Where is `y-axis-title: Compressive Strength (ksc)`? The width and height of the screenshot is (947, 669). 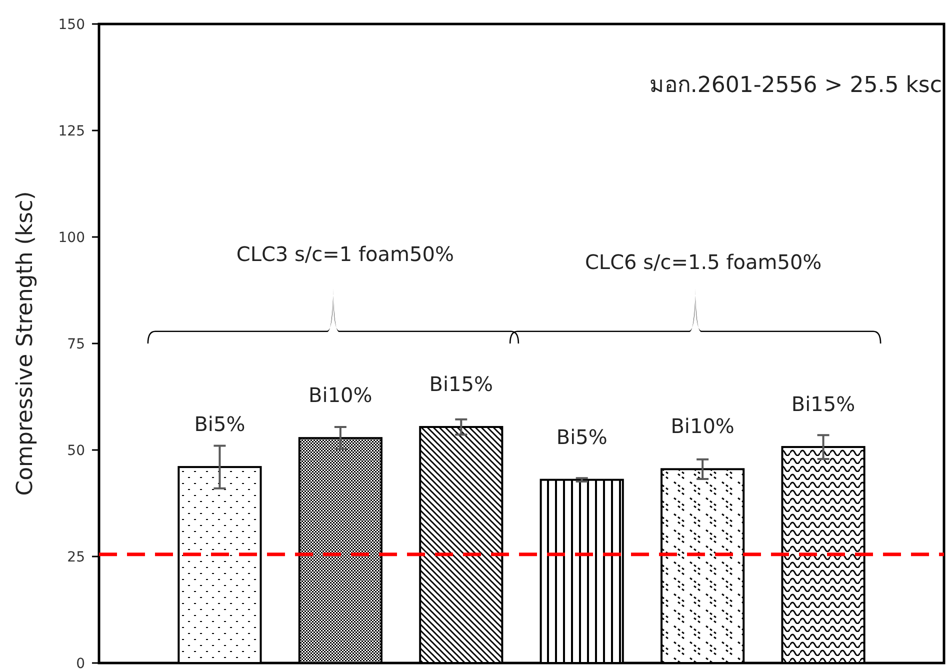 y-axis-title: Compressive Strength (ksc) is located at coordinates (25, 343).